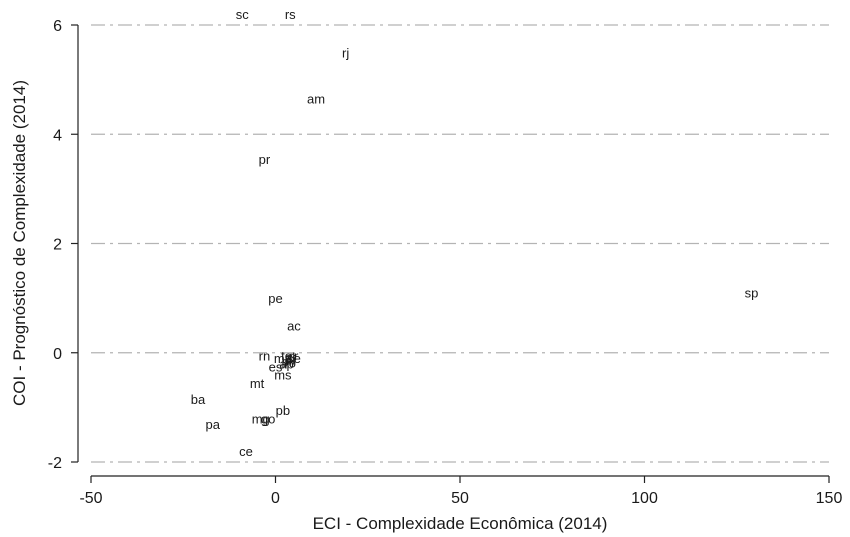 Image resolution: width=850 pixels, height=537 pixels. I want to click on point-label-se: se, so click(294, 358).